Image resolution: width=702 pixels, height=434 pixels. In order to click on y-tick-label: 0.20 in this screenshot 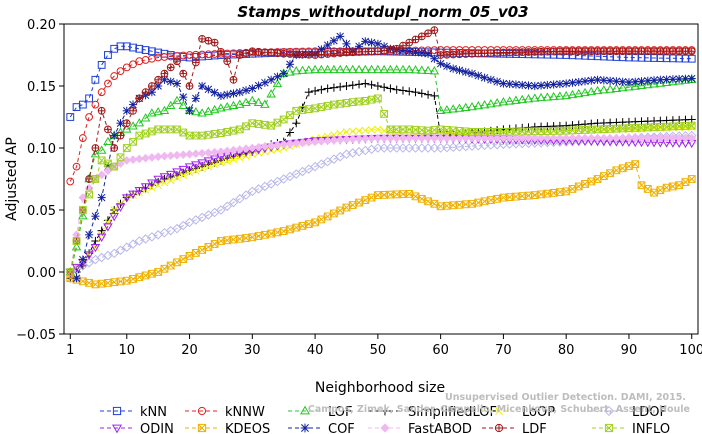, I will do `click(41, 25)`.